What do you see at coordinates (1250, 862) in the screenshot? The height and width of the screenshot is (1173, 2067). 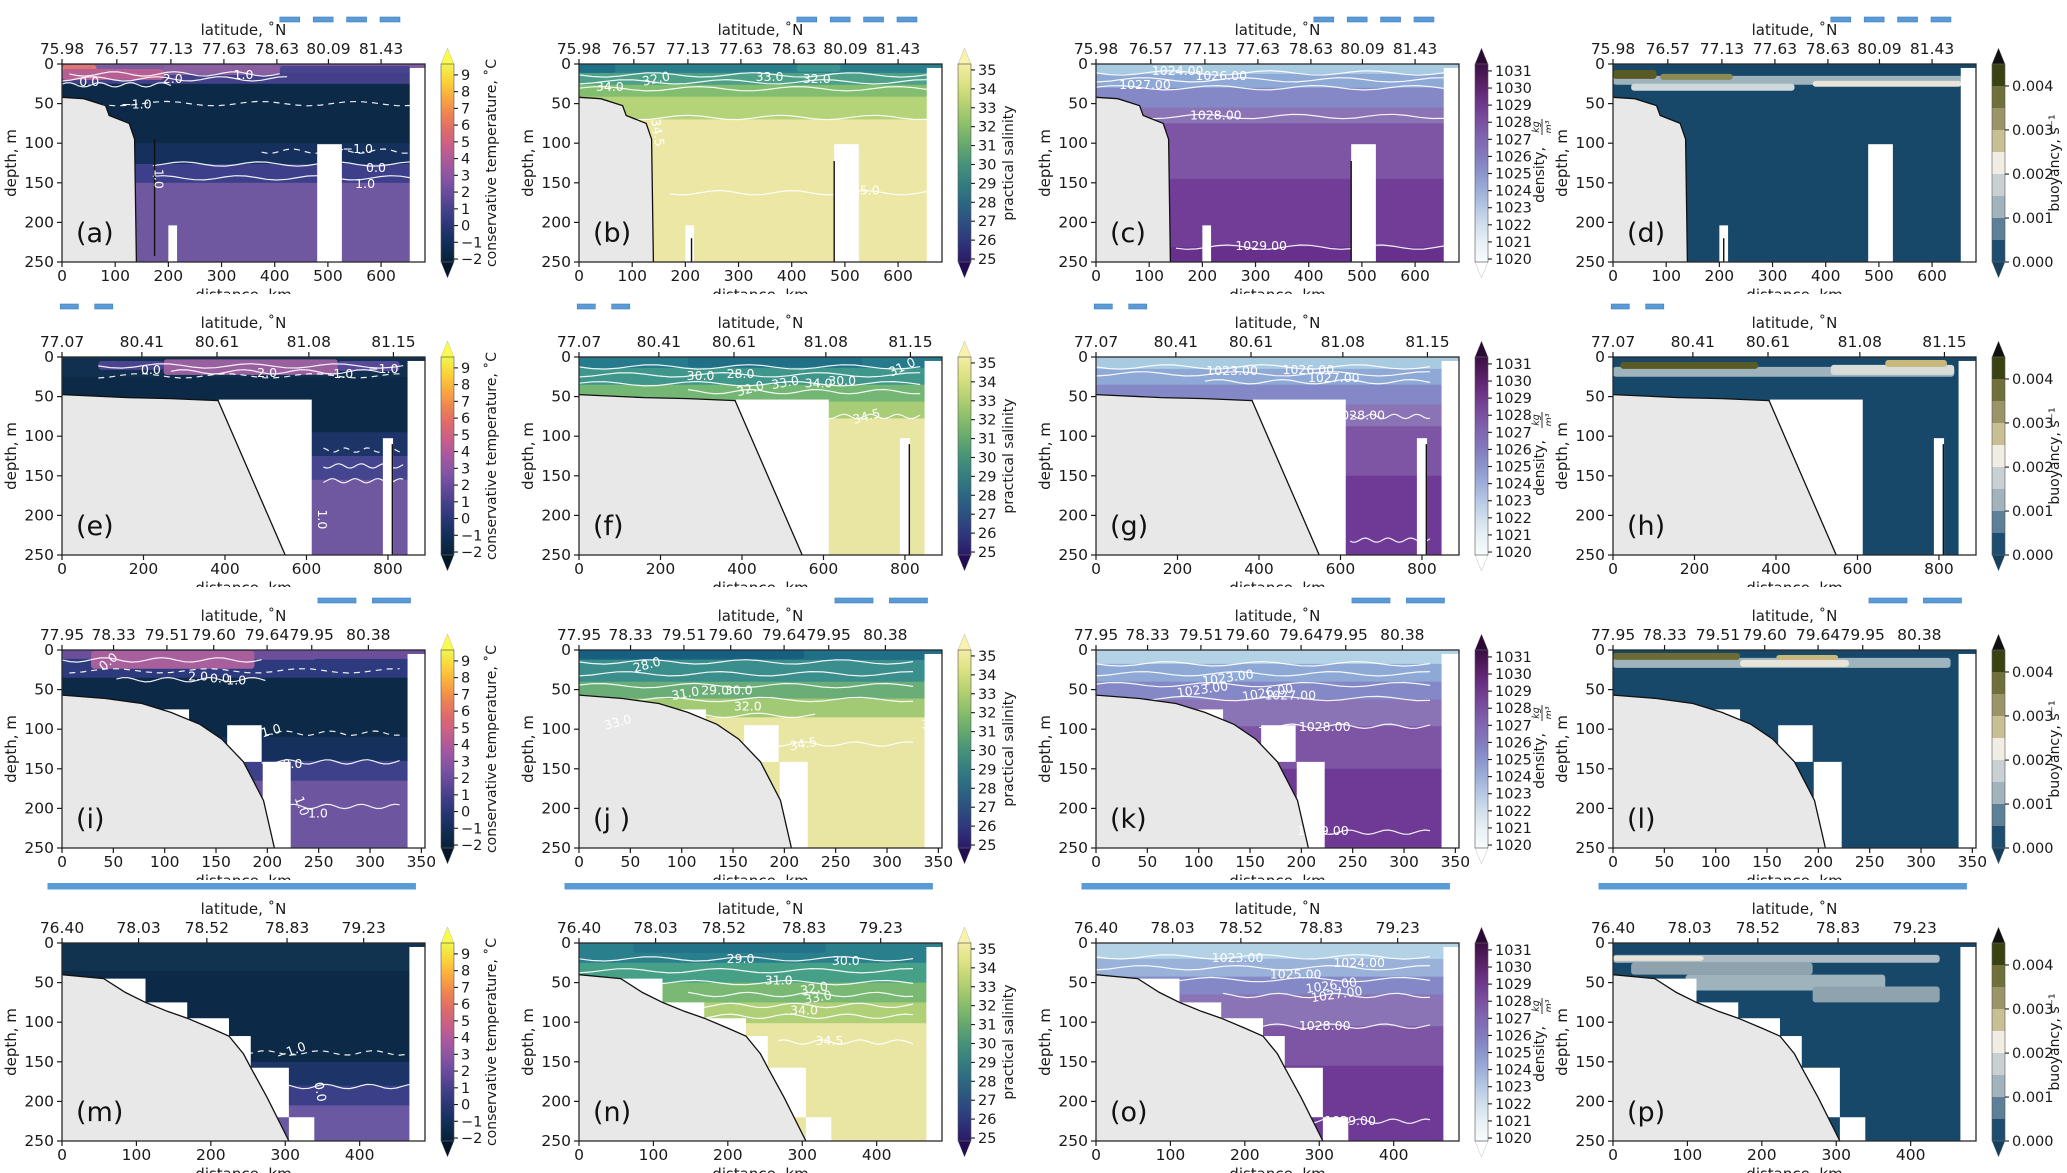 I see `distance-tick-label: 150` at bounding box center [1250, 862].